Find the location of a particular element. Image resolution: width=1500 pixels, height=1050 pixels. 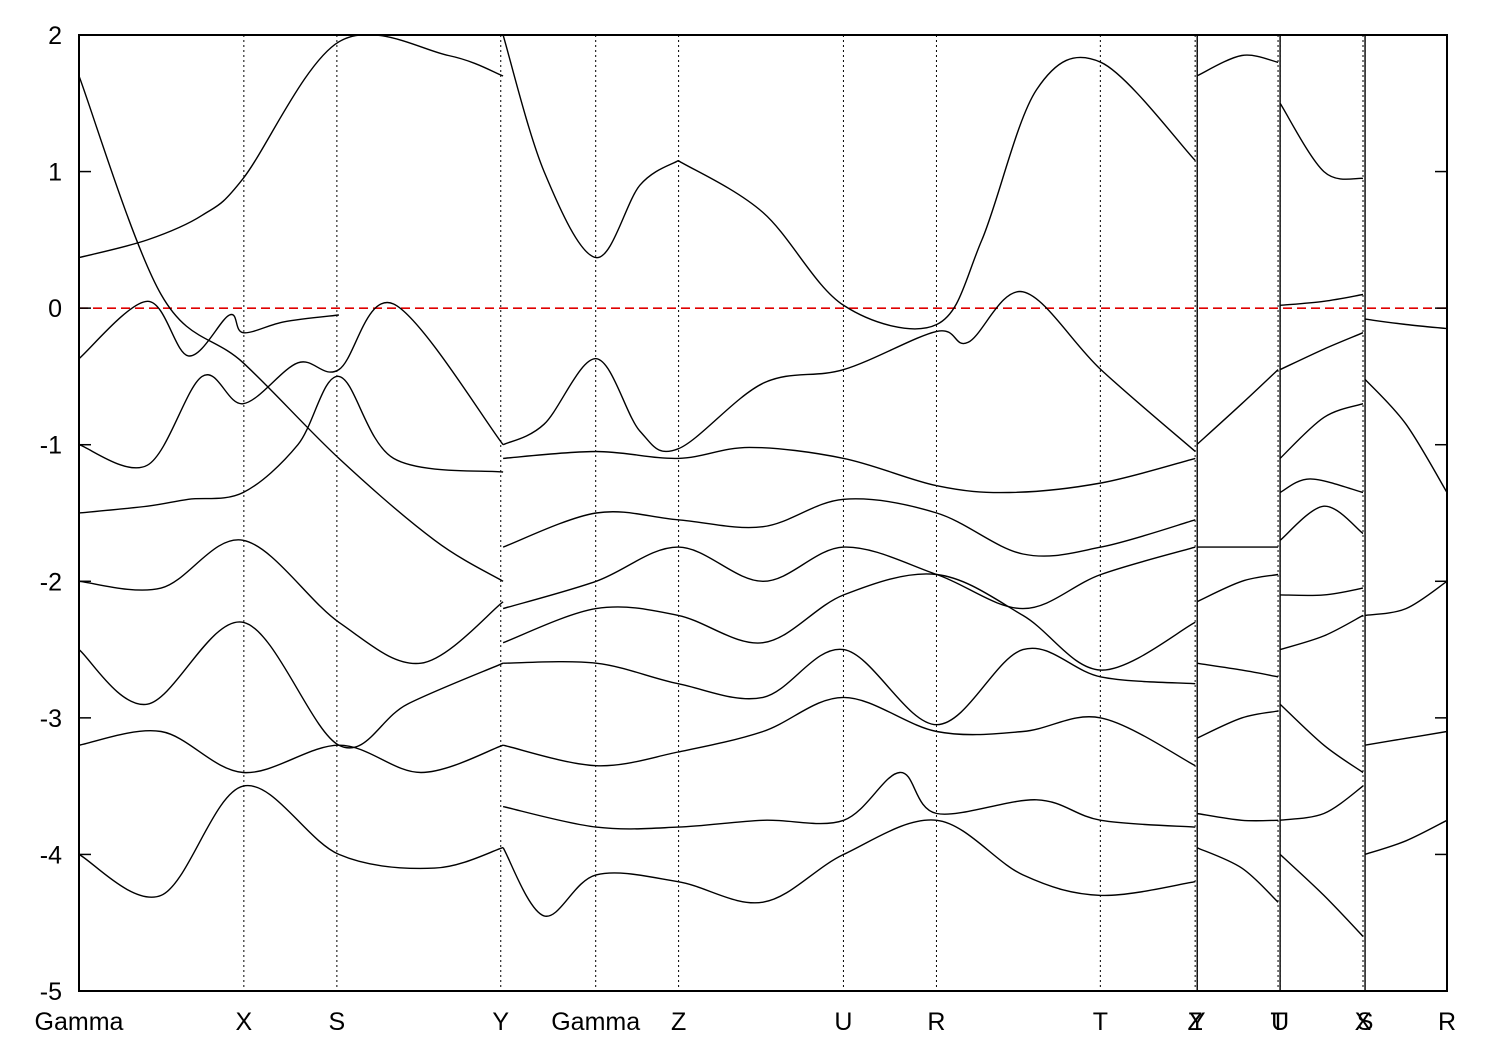

y-tick-label: -5 is located at coordinates (51, 992).